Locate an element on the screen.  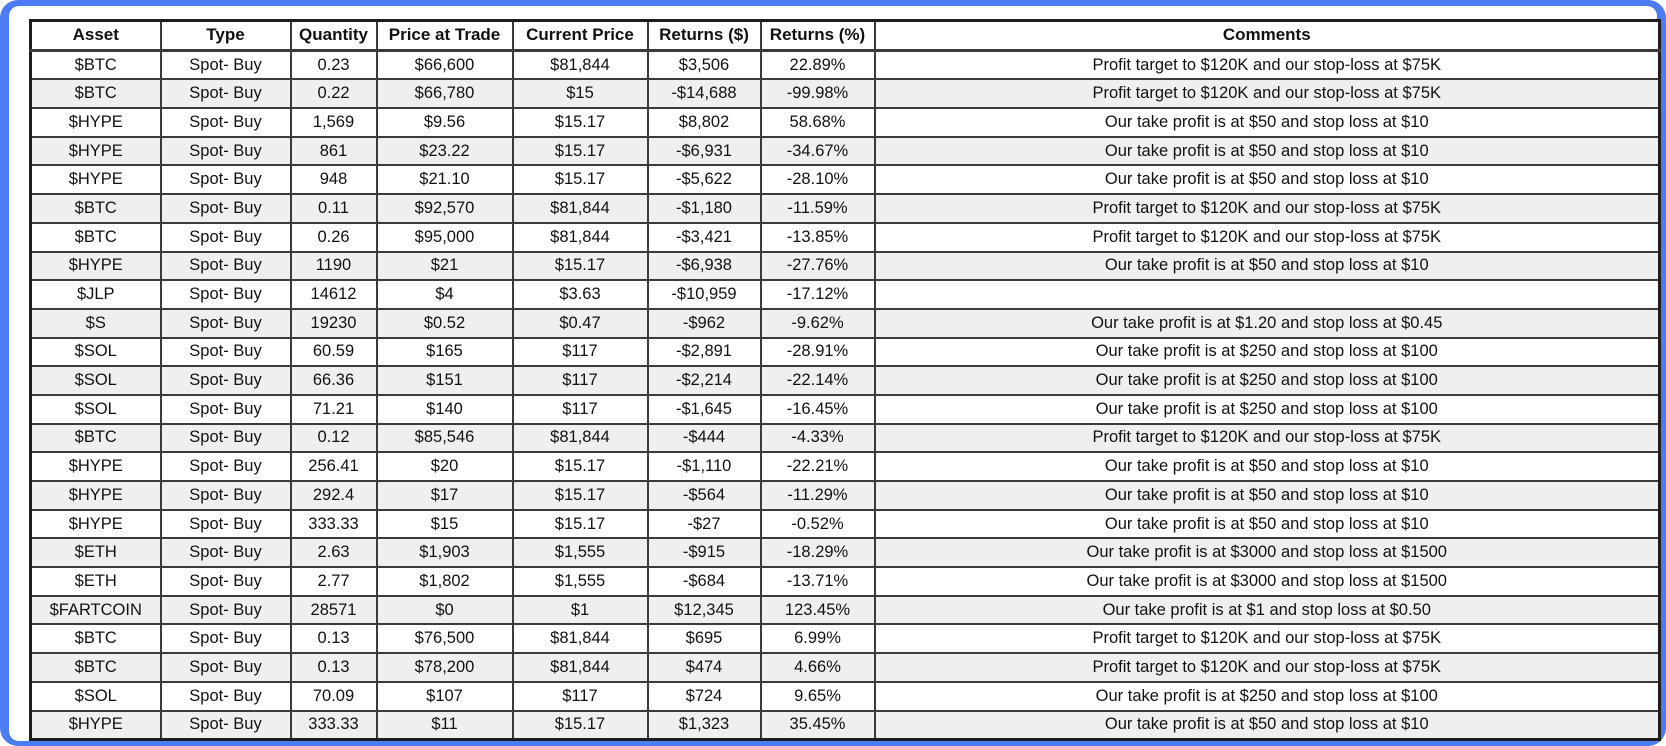
cell-price_at_trade: $9.56 is located at coordinates (444, 122).